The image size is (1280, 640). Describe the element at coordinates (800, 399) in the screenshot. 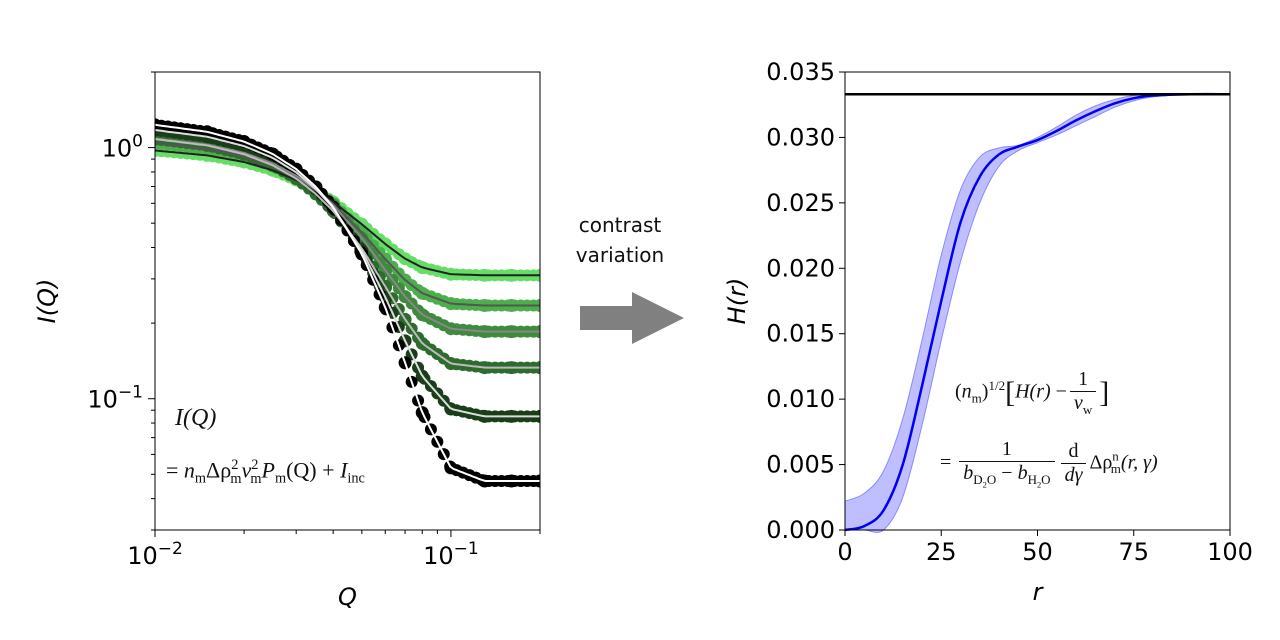

I see `y-tick-label: 0.010` at that location.